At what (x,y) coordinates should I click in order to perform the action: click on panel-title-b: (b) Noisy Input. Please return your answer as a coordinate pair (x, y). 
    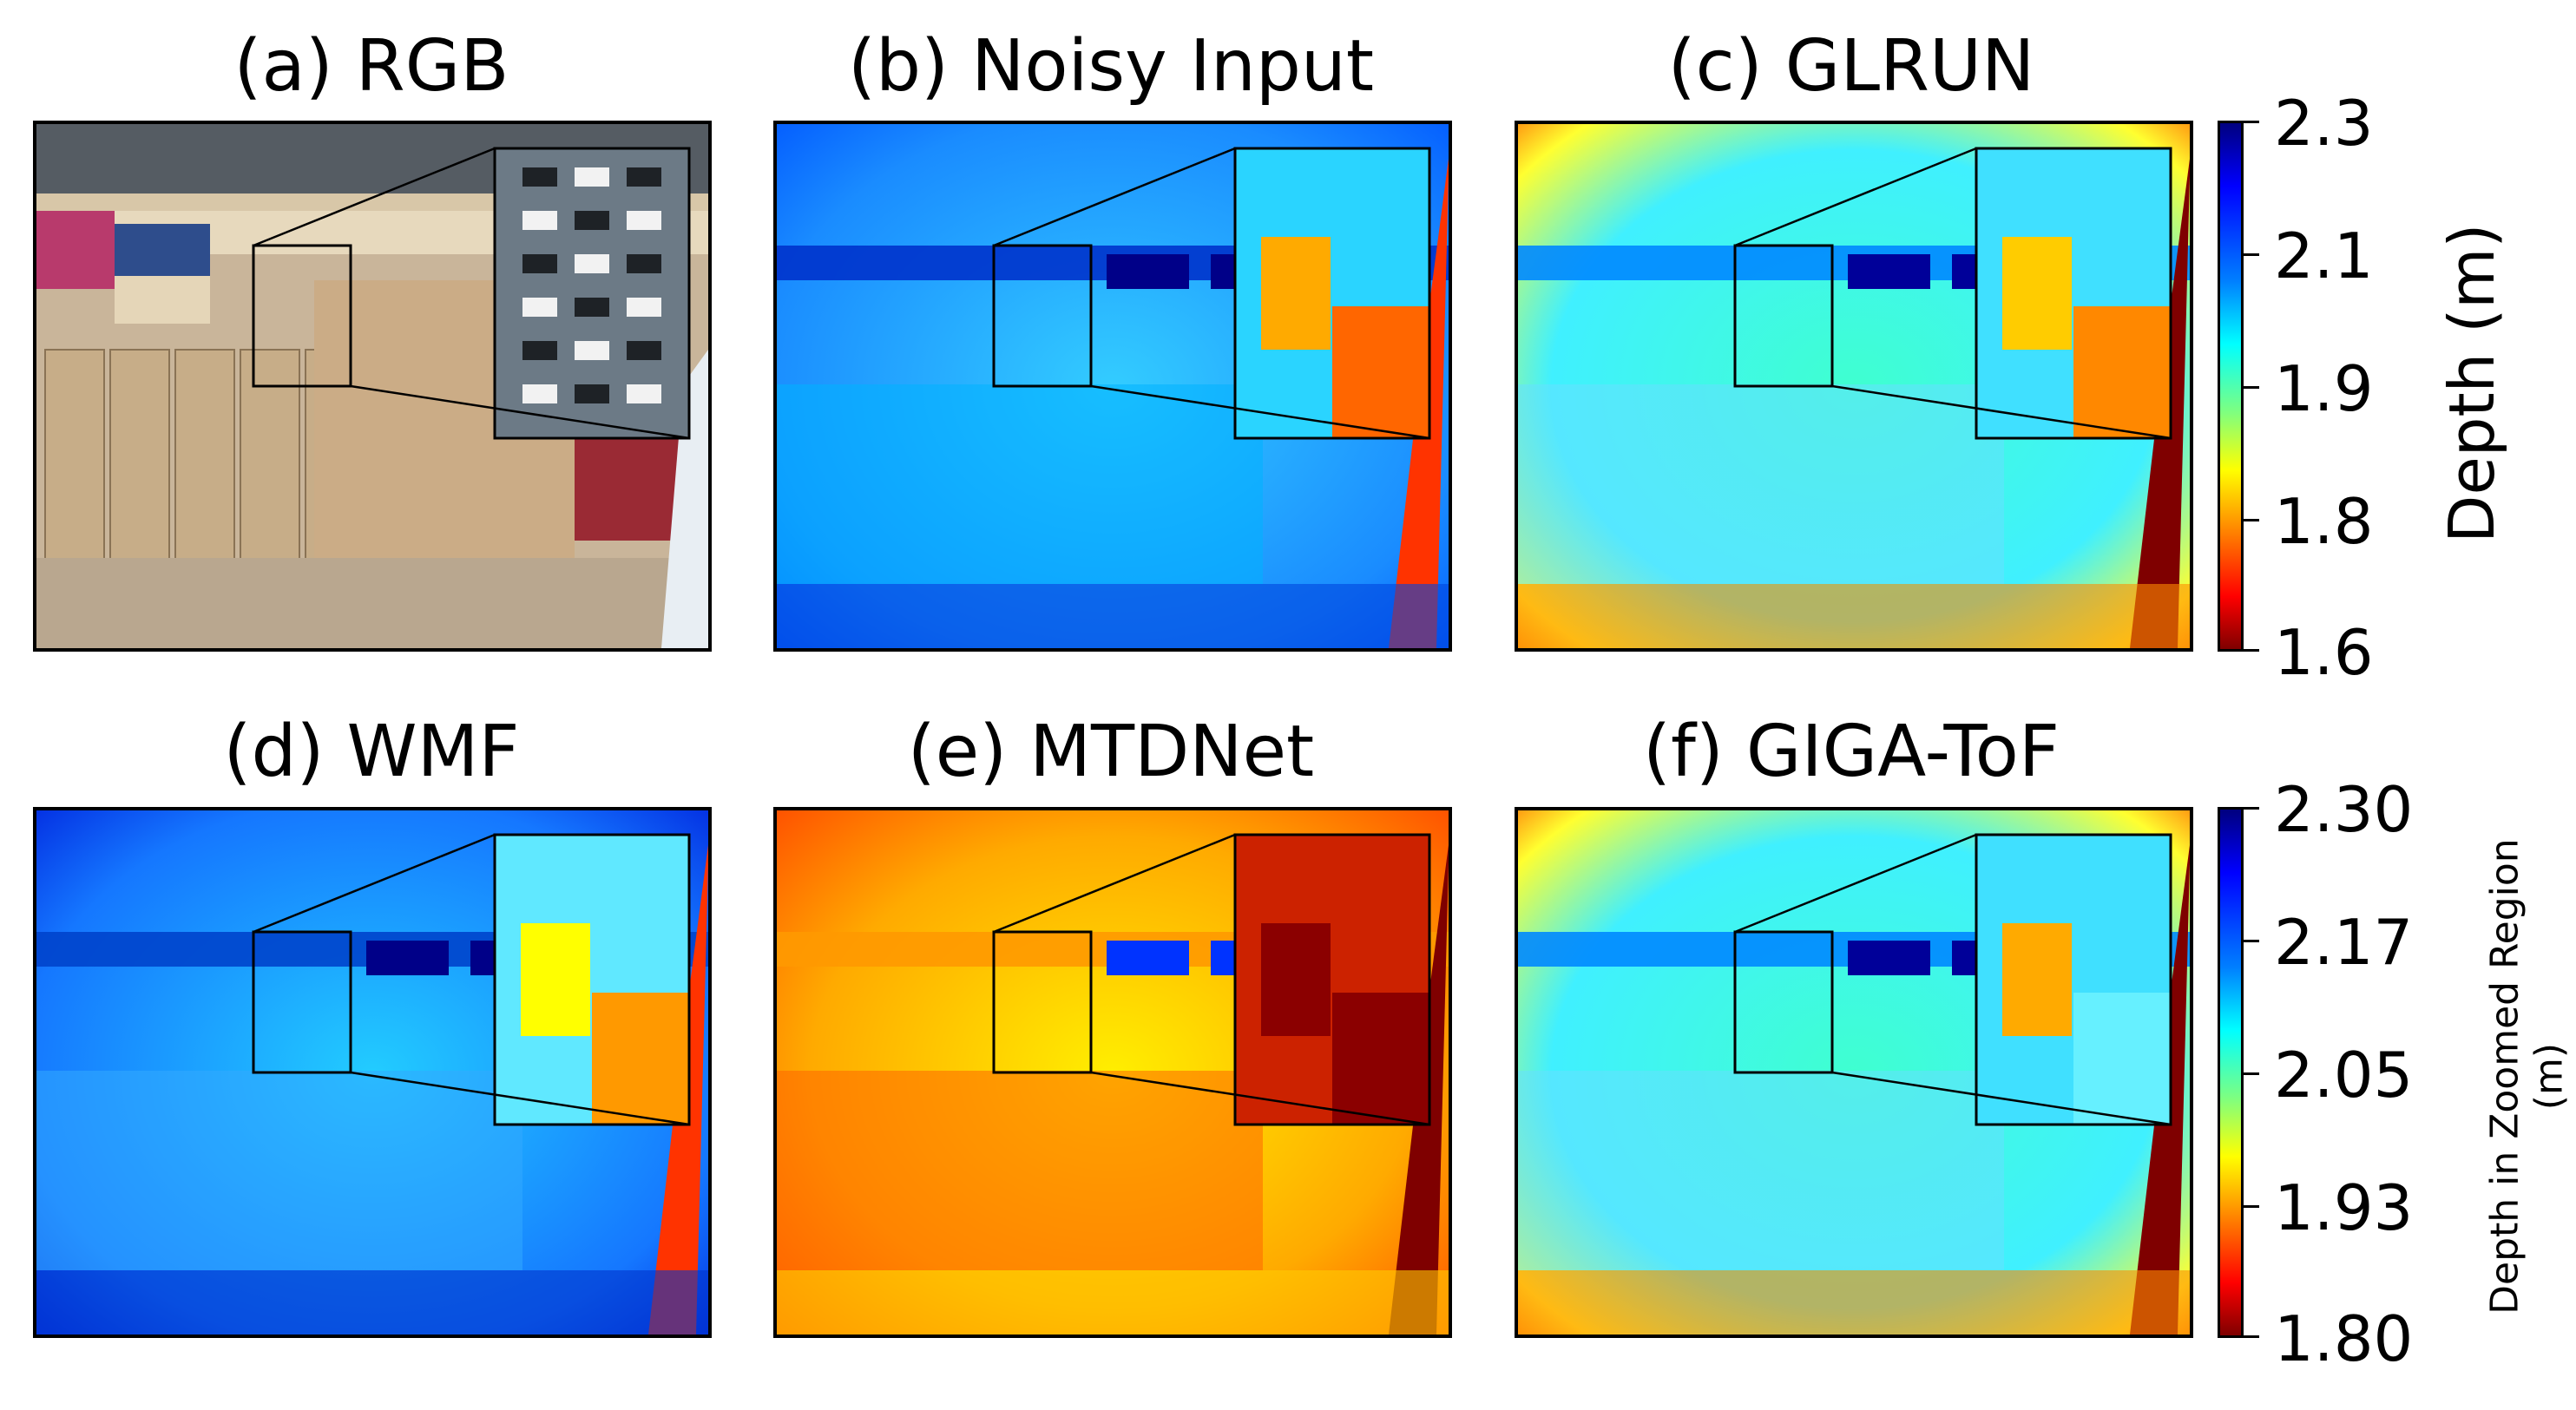
    Looking at the image, I should click on (1111, 66).